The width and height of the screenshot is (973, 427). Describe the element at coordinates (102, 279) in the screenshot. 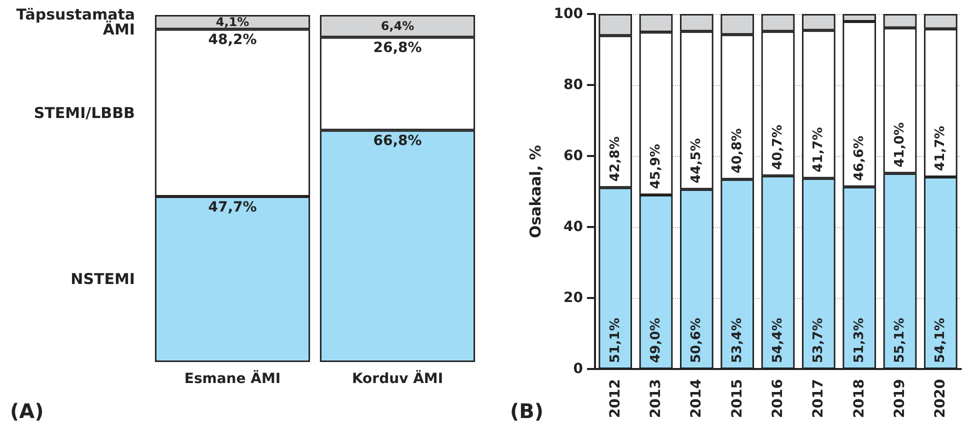

I see `series-label: NSTEMI` at that location.